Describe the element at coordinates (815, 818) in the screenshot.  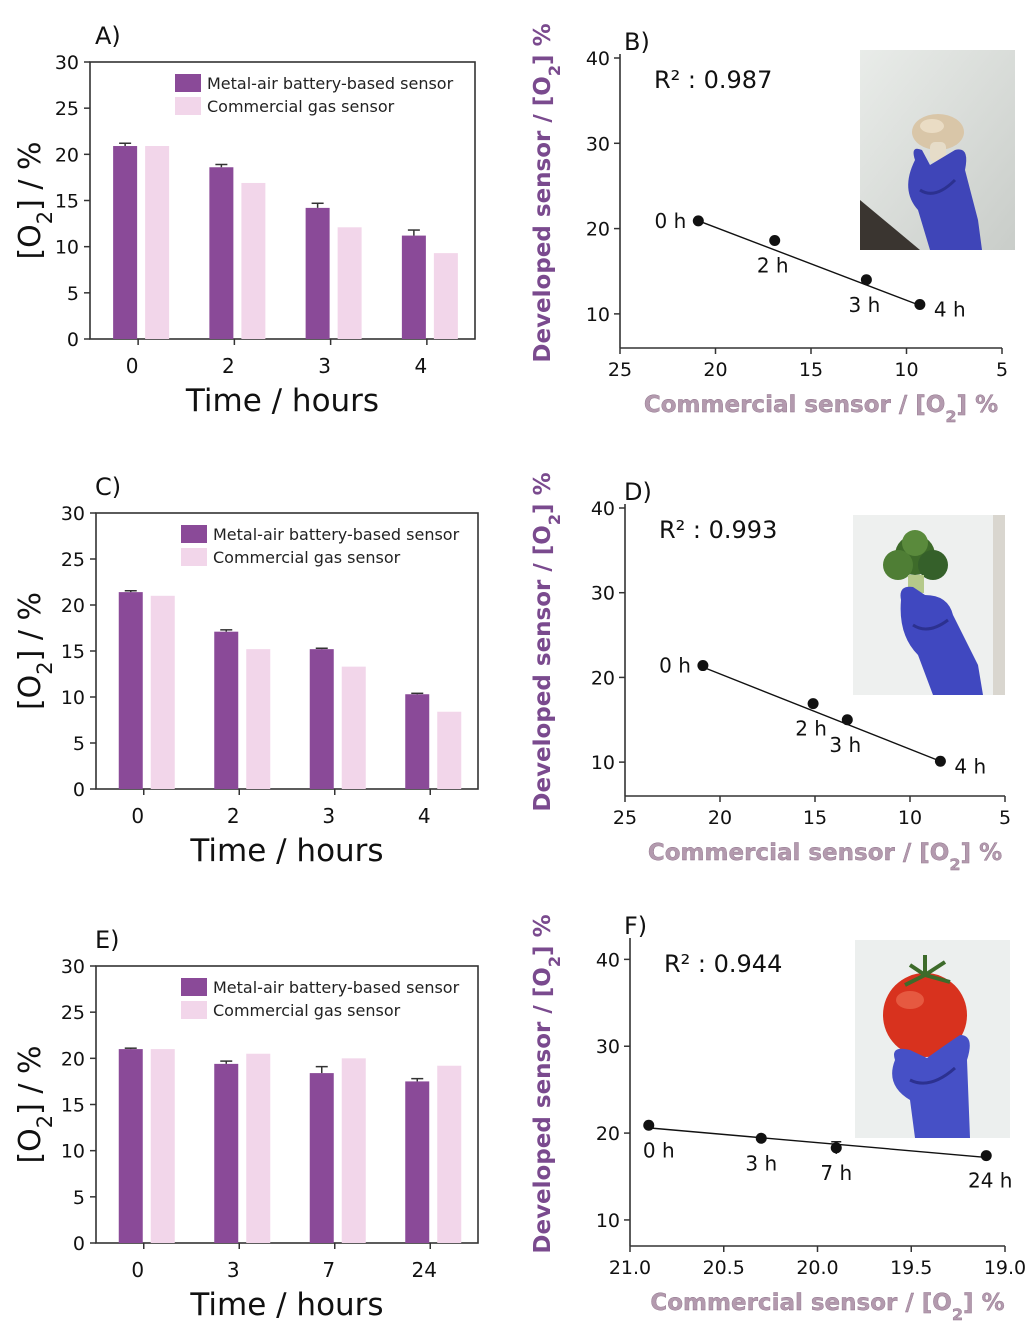
I see `x-tick-label: 15` at that location.